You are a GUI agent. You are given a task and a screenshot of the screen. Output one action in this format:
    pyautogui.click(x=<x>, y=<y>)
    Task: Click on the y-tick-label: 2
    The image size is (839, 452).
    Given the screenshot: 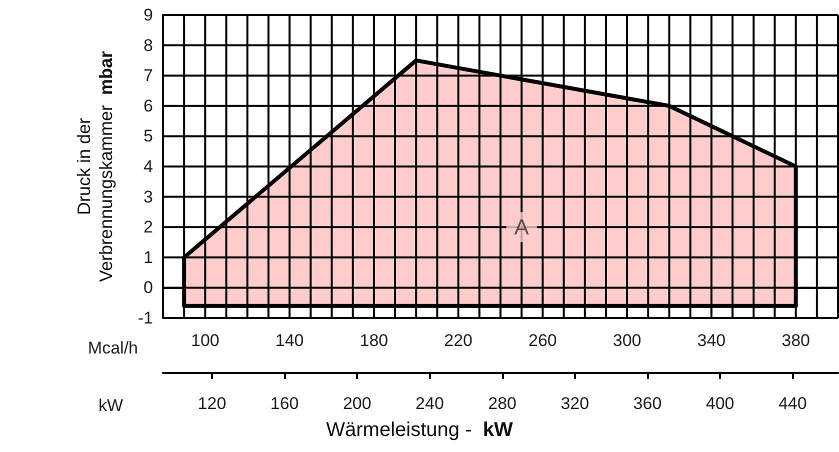 What is the action you would take?
    pyautogui.click(x=148, y=227)
    